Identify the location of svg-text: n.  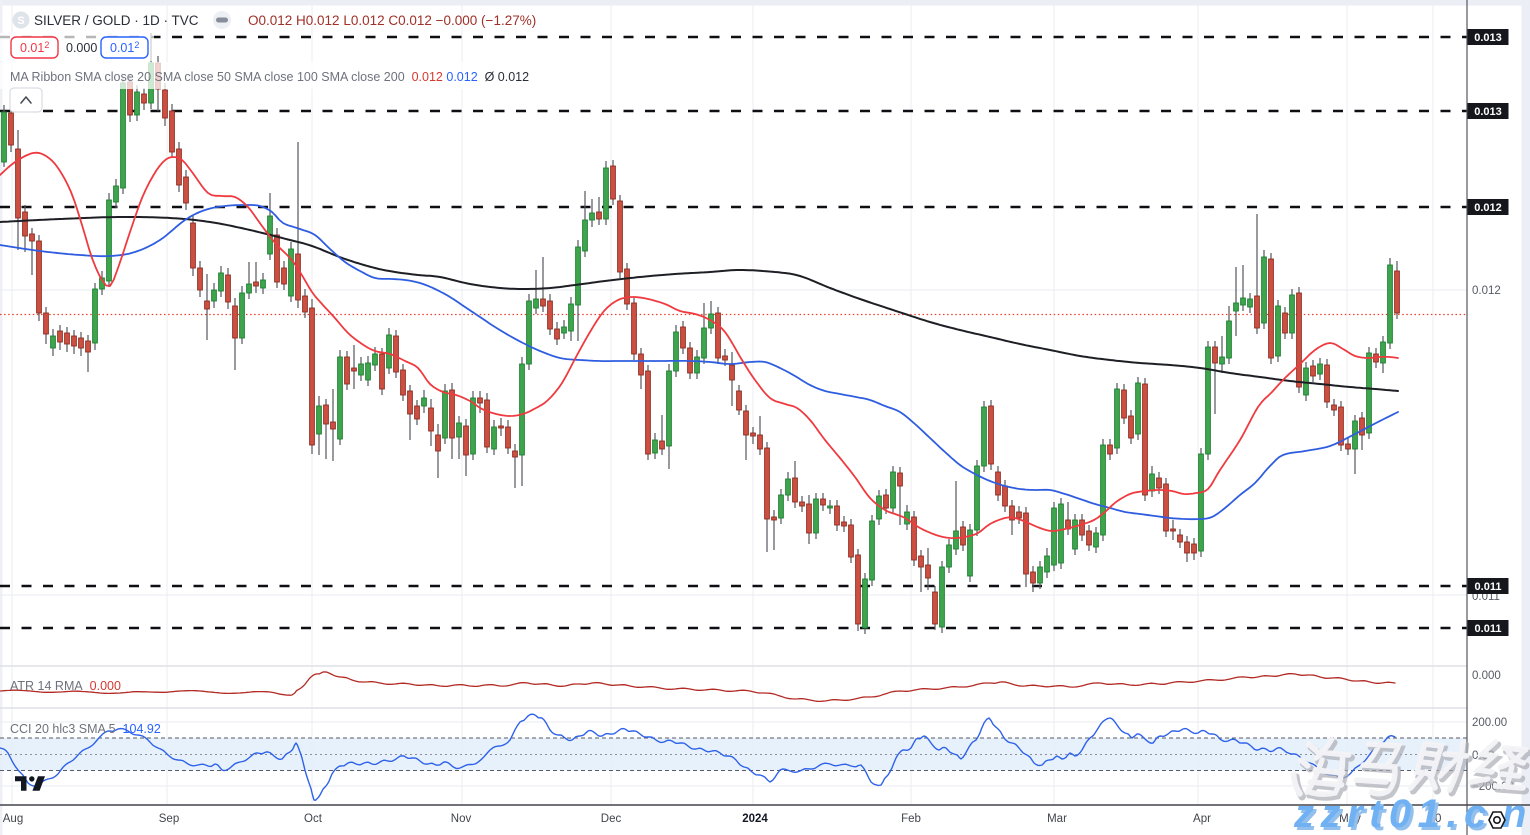
(1514, 813).